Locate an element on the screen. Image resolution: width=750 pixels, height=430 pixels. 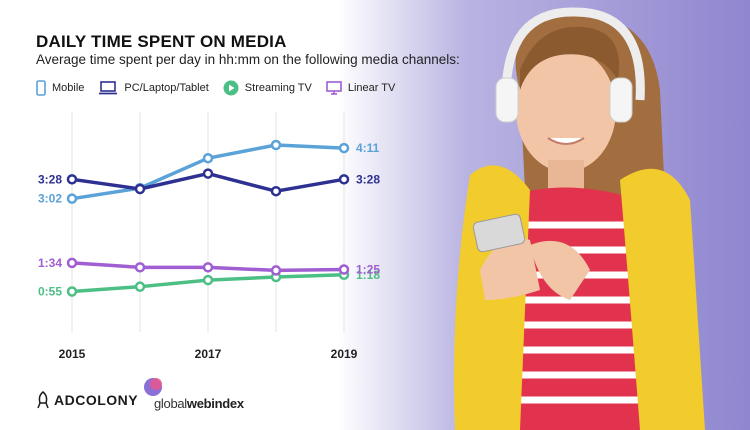
x-tick-label-2015: 2015 is located at coordinates (72, 354).